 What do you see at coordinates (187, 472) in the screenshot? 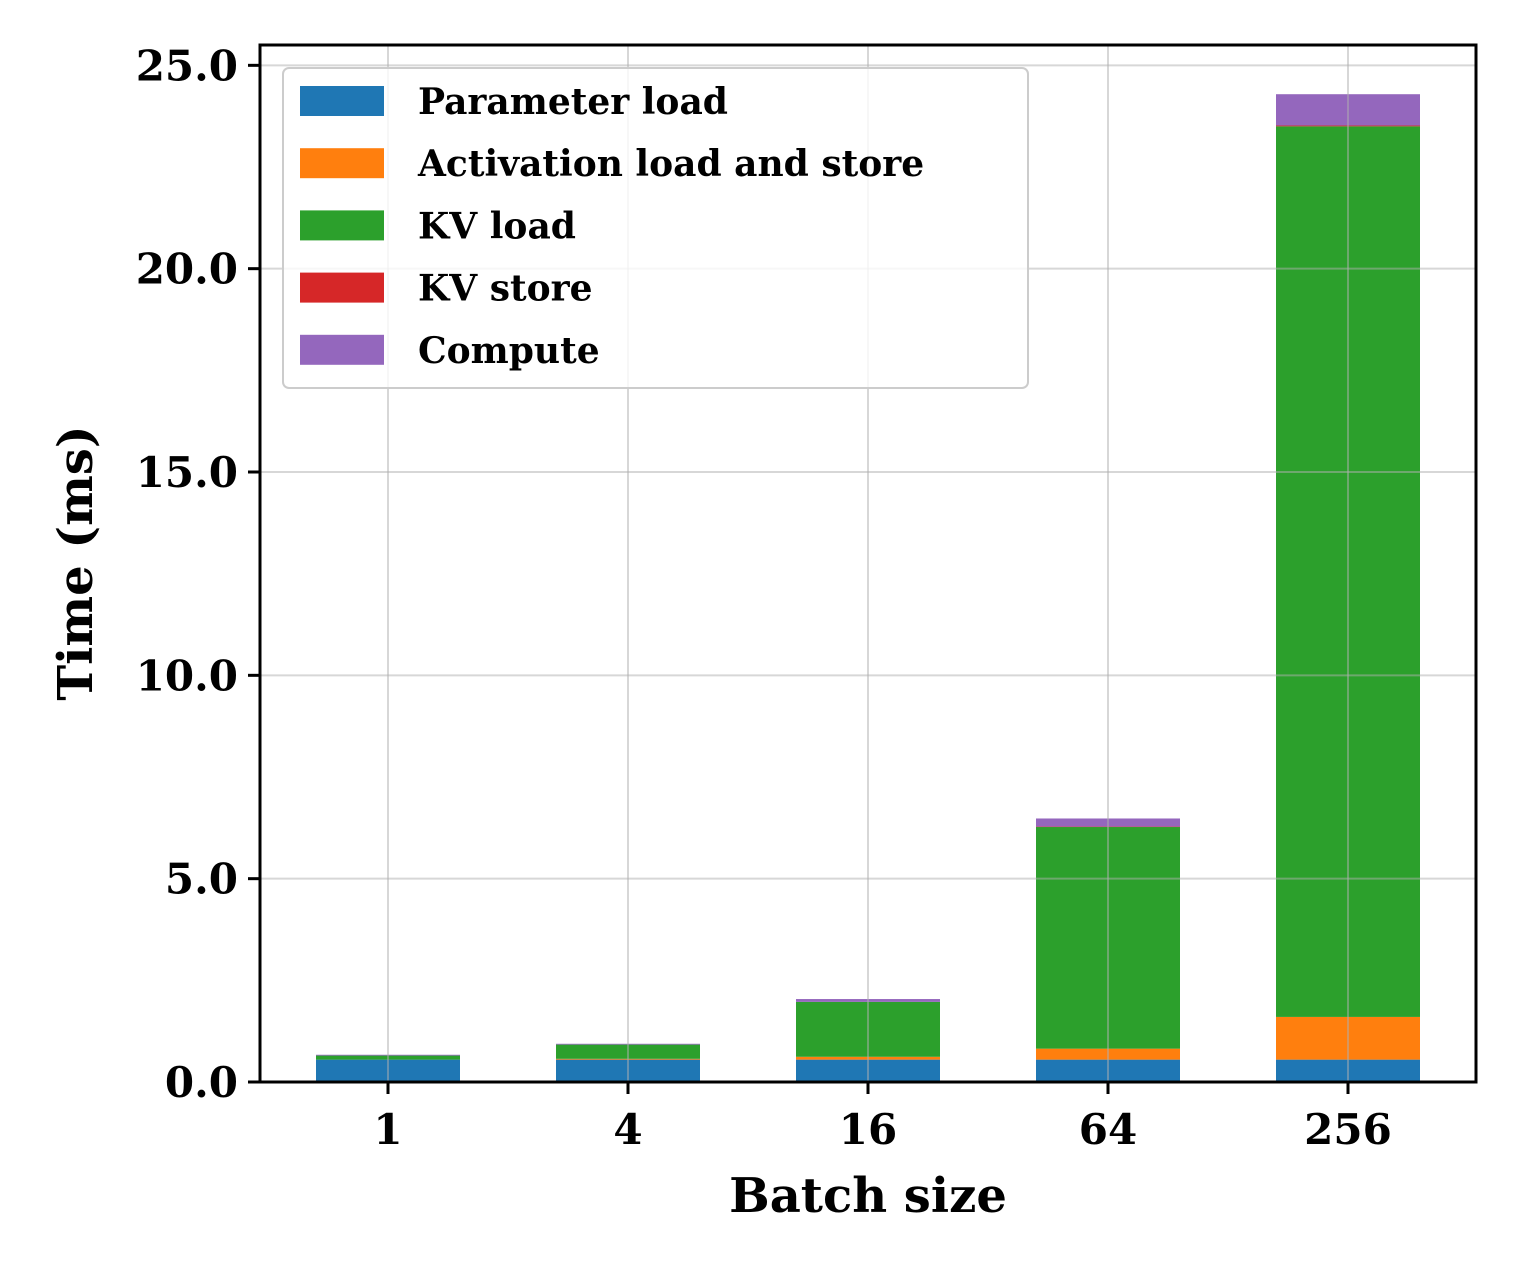
I see `y-tick-label: 15.0` at bounding box center [187, 472].